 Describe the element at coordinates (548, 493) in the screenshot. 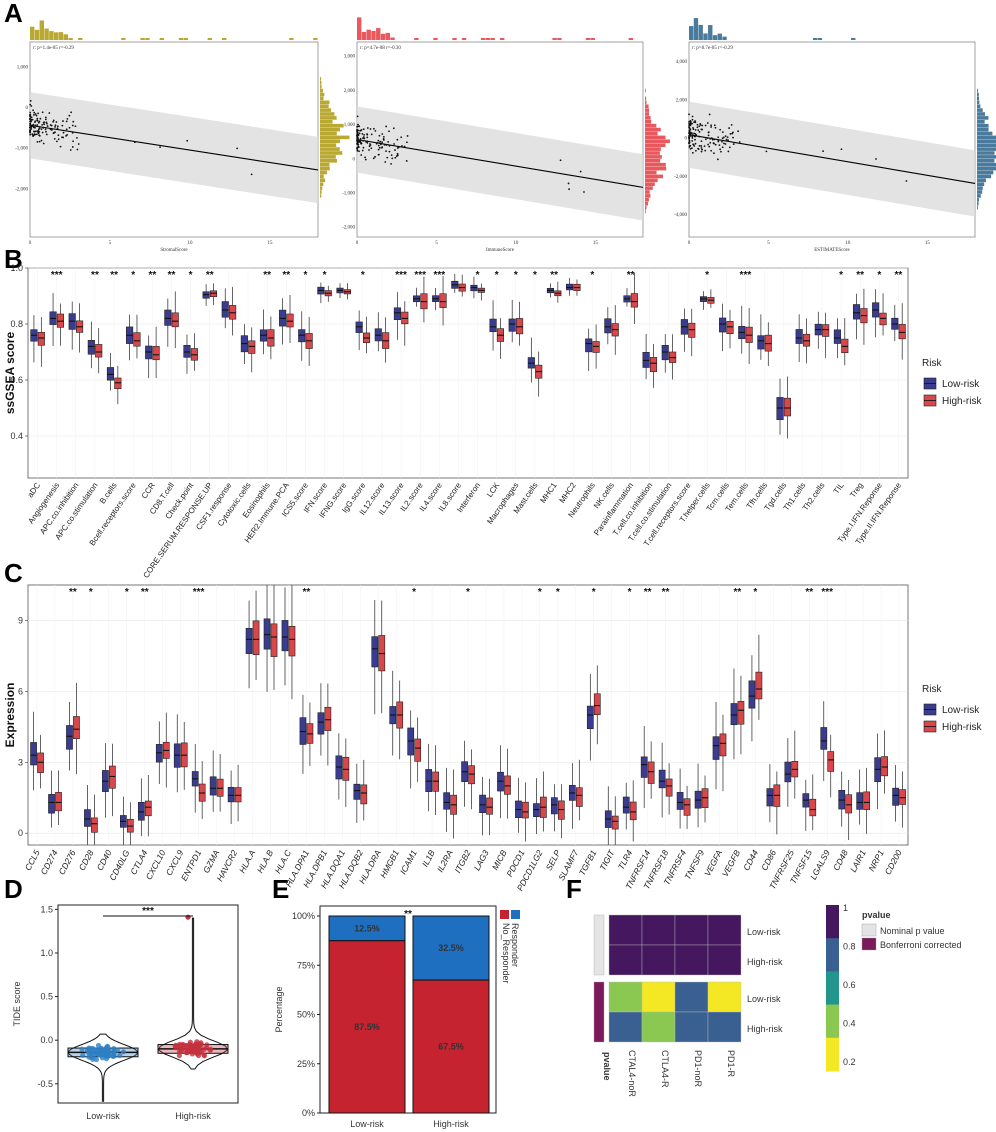

I see `x-tick-label: MHC1` at that location.